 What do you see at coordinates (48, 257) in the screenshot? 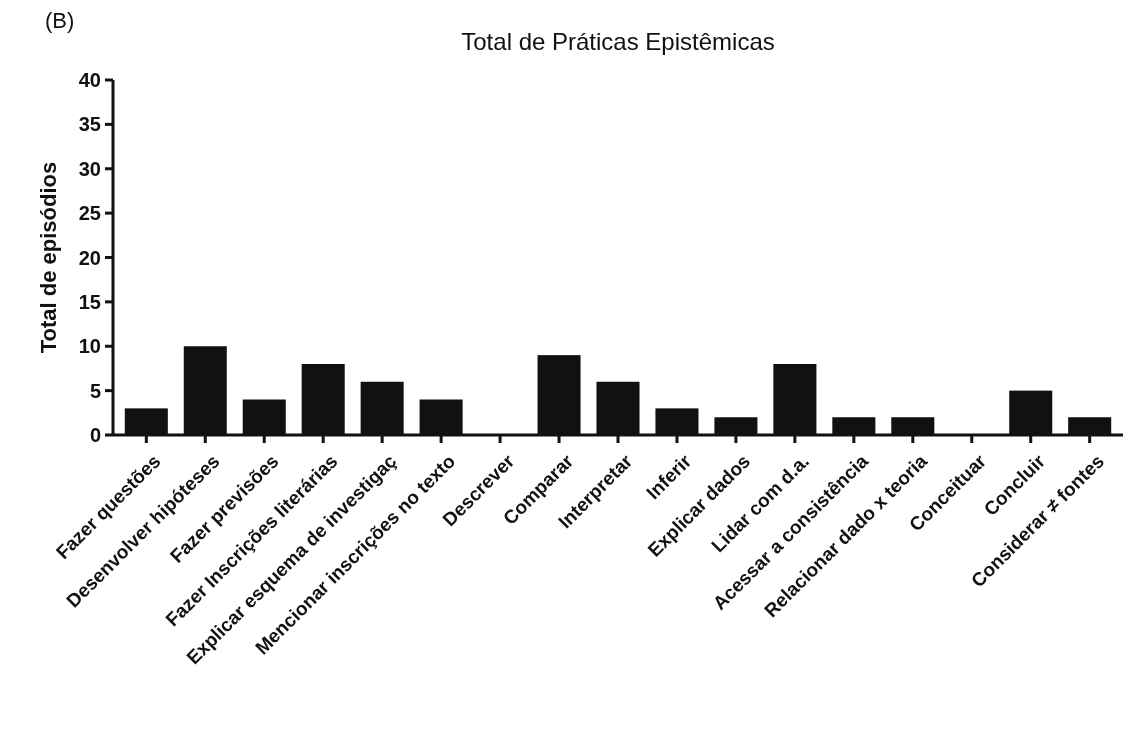
I see `y-axis-title: Total de episódios` at bounding box center [48, 257].